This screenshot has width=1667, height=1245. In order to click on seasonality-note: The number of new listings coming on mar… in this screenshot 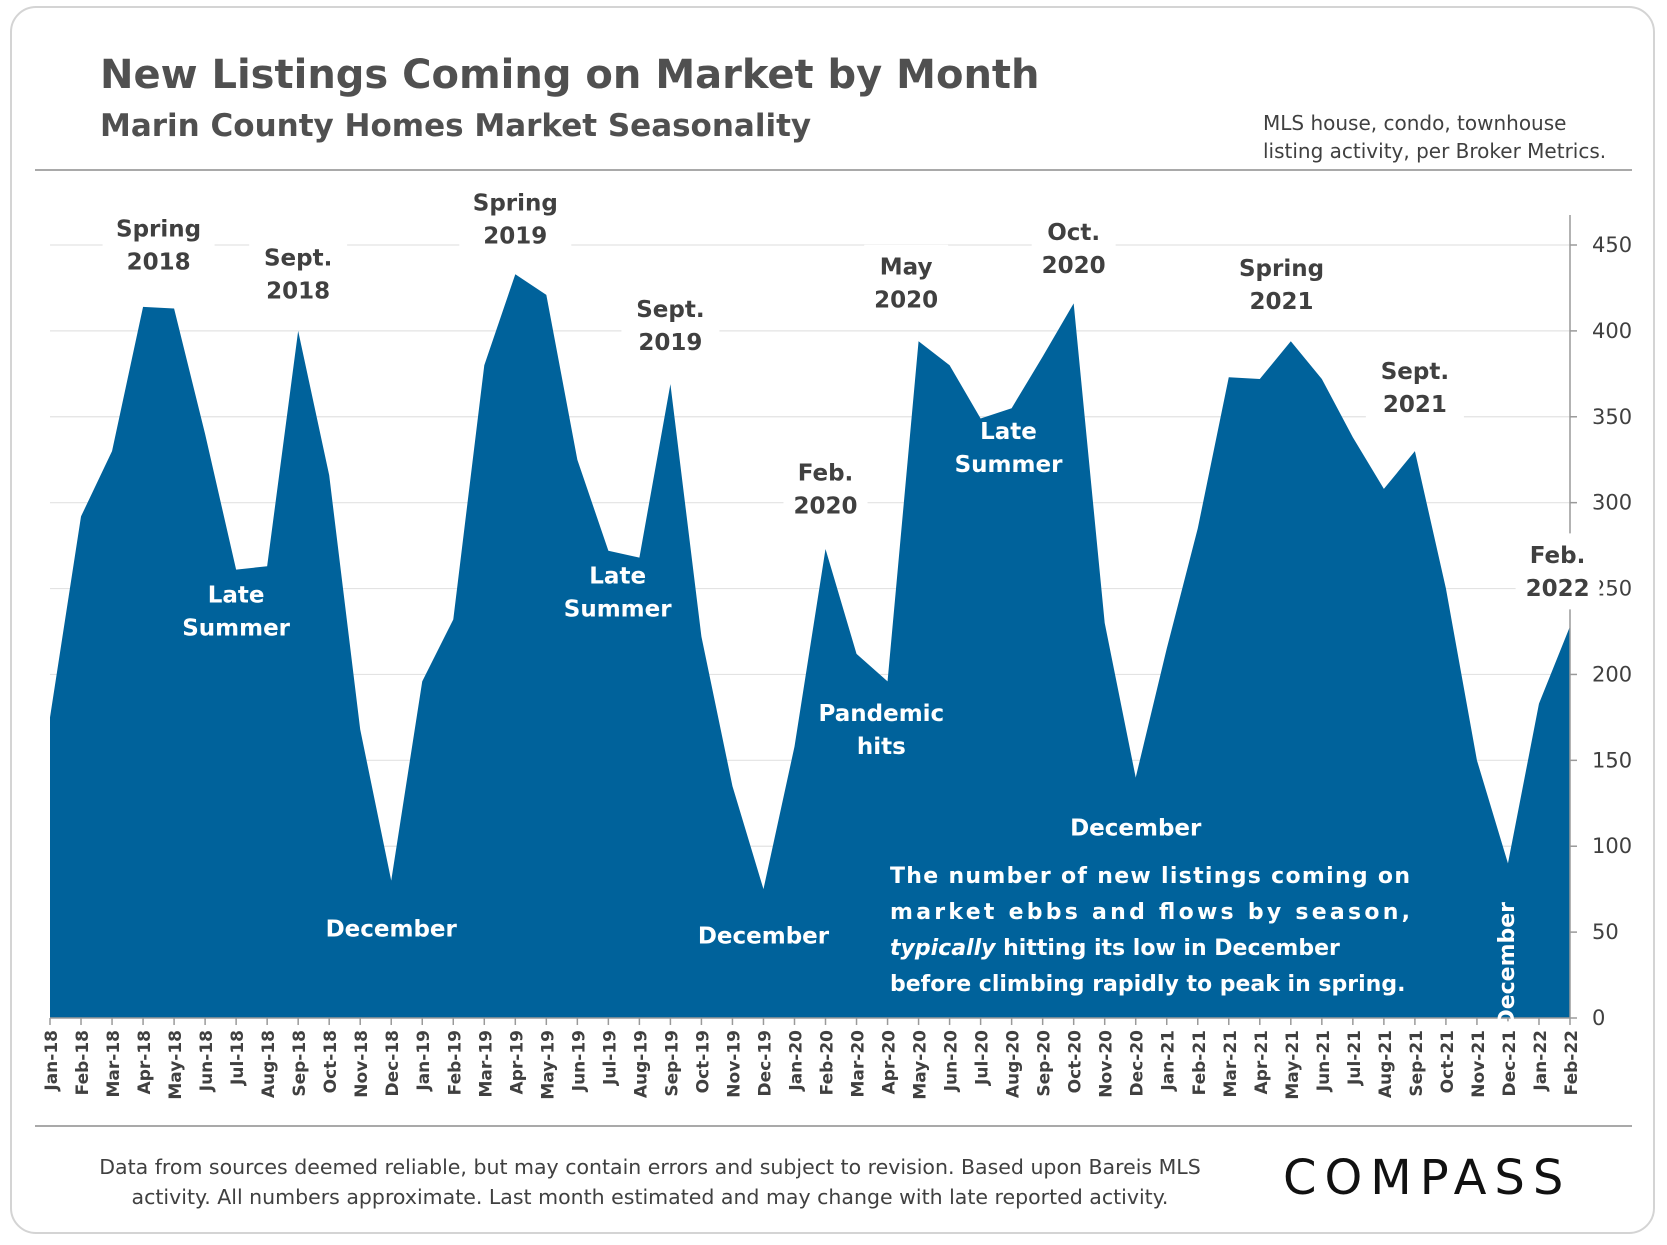, I will do `click(1155, 930)`.